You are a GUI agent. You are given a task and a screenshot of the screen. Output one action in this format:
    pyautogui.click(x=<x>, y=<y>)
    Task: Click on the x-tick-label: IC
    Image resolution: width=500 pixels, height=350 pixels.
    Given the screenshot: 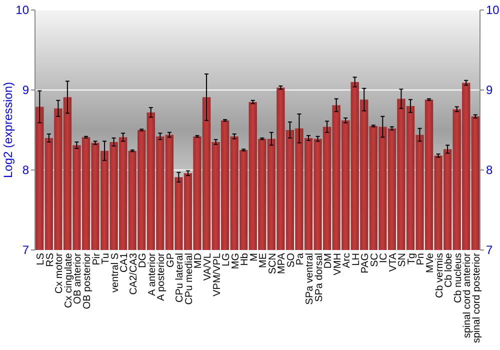 What is the action you would take?
    pyautogui.click(x=384, y=258)
    